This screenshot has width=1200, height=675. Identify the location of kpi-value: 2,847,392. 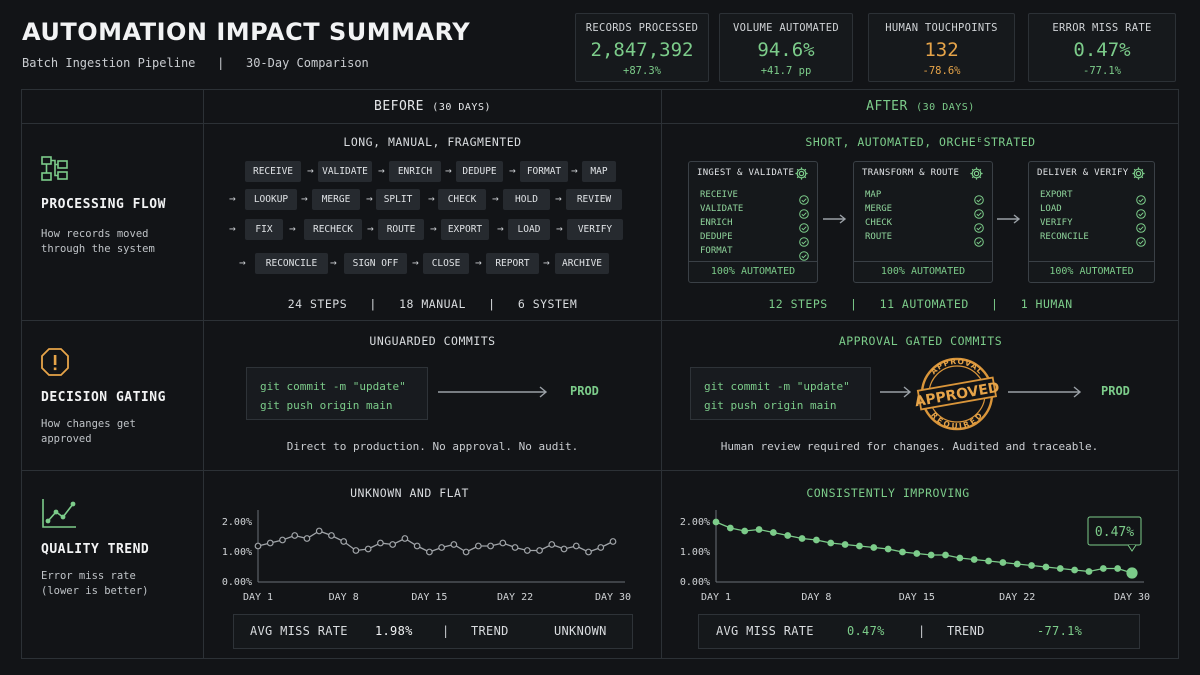
(642, 50).